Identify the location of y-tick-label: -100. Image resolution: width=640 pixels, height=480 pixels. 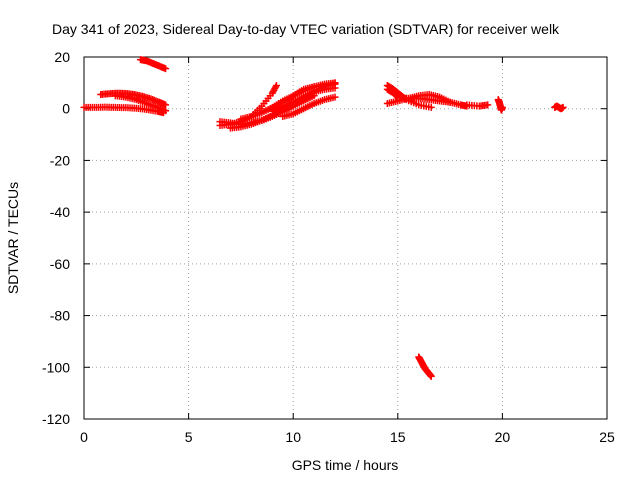
(56, 367).